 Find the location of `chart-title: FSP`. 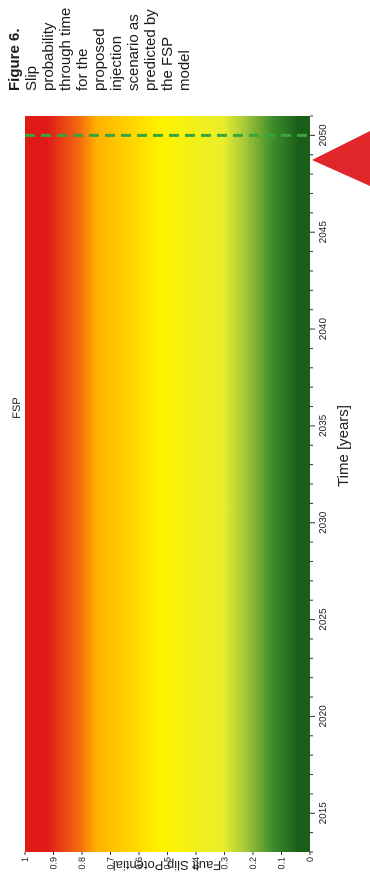

chart-title: FSP is located at coordinates (17, 407).